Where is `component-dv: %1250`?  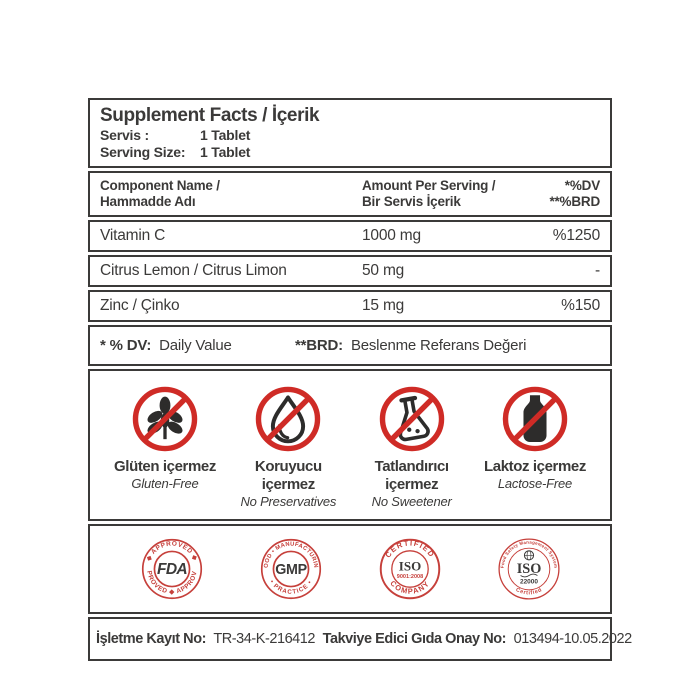 component-dv: %1250 is located at coordinates (576, 235).